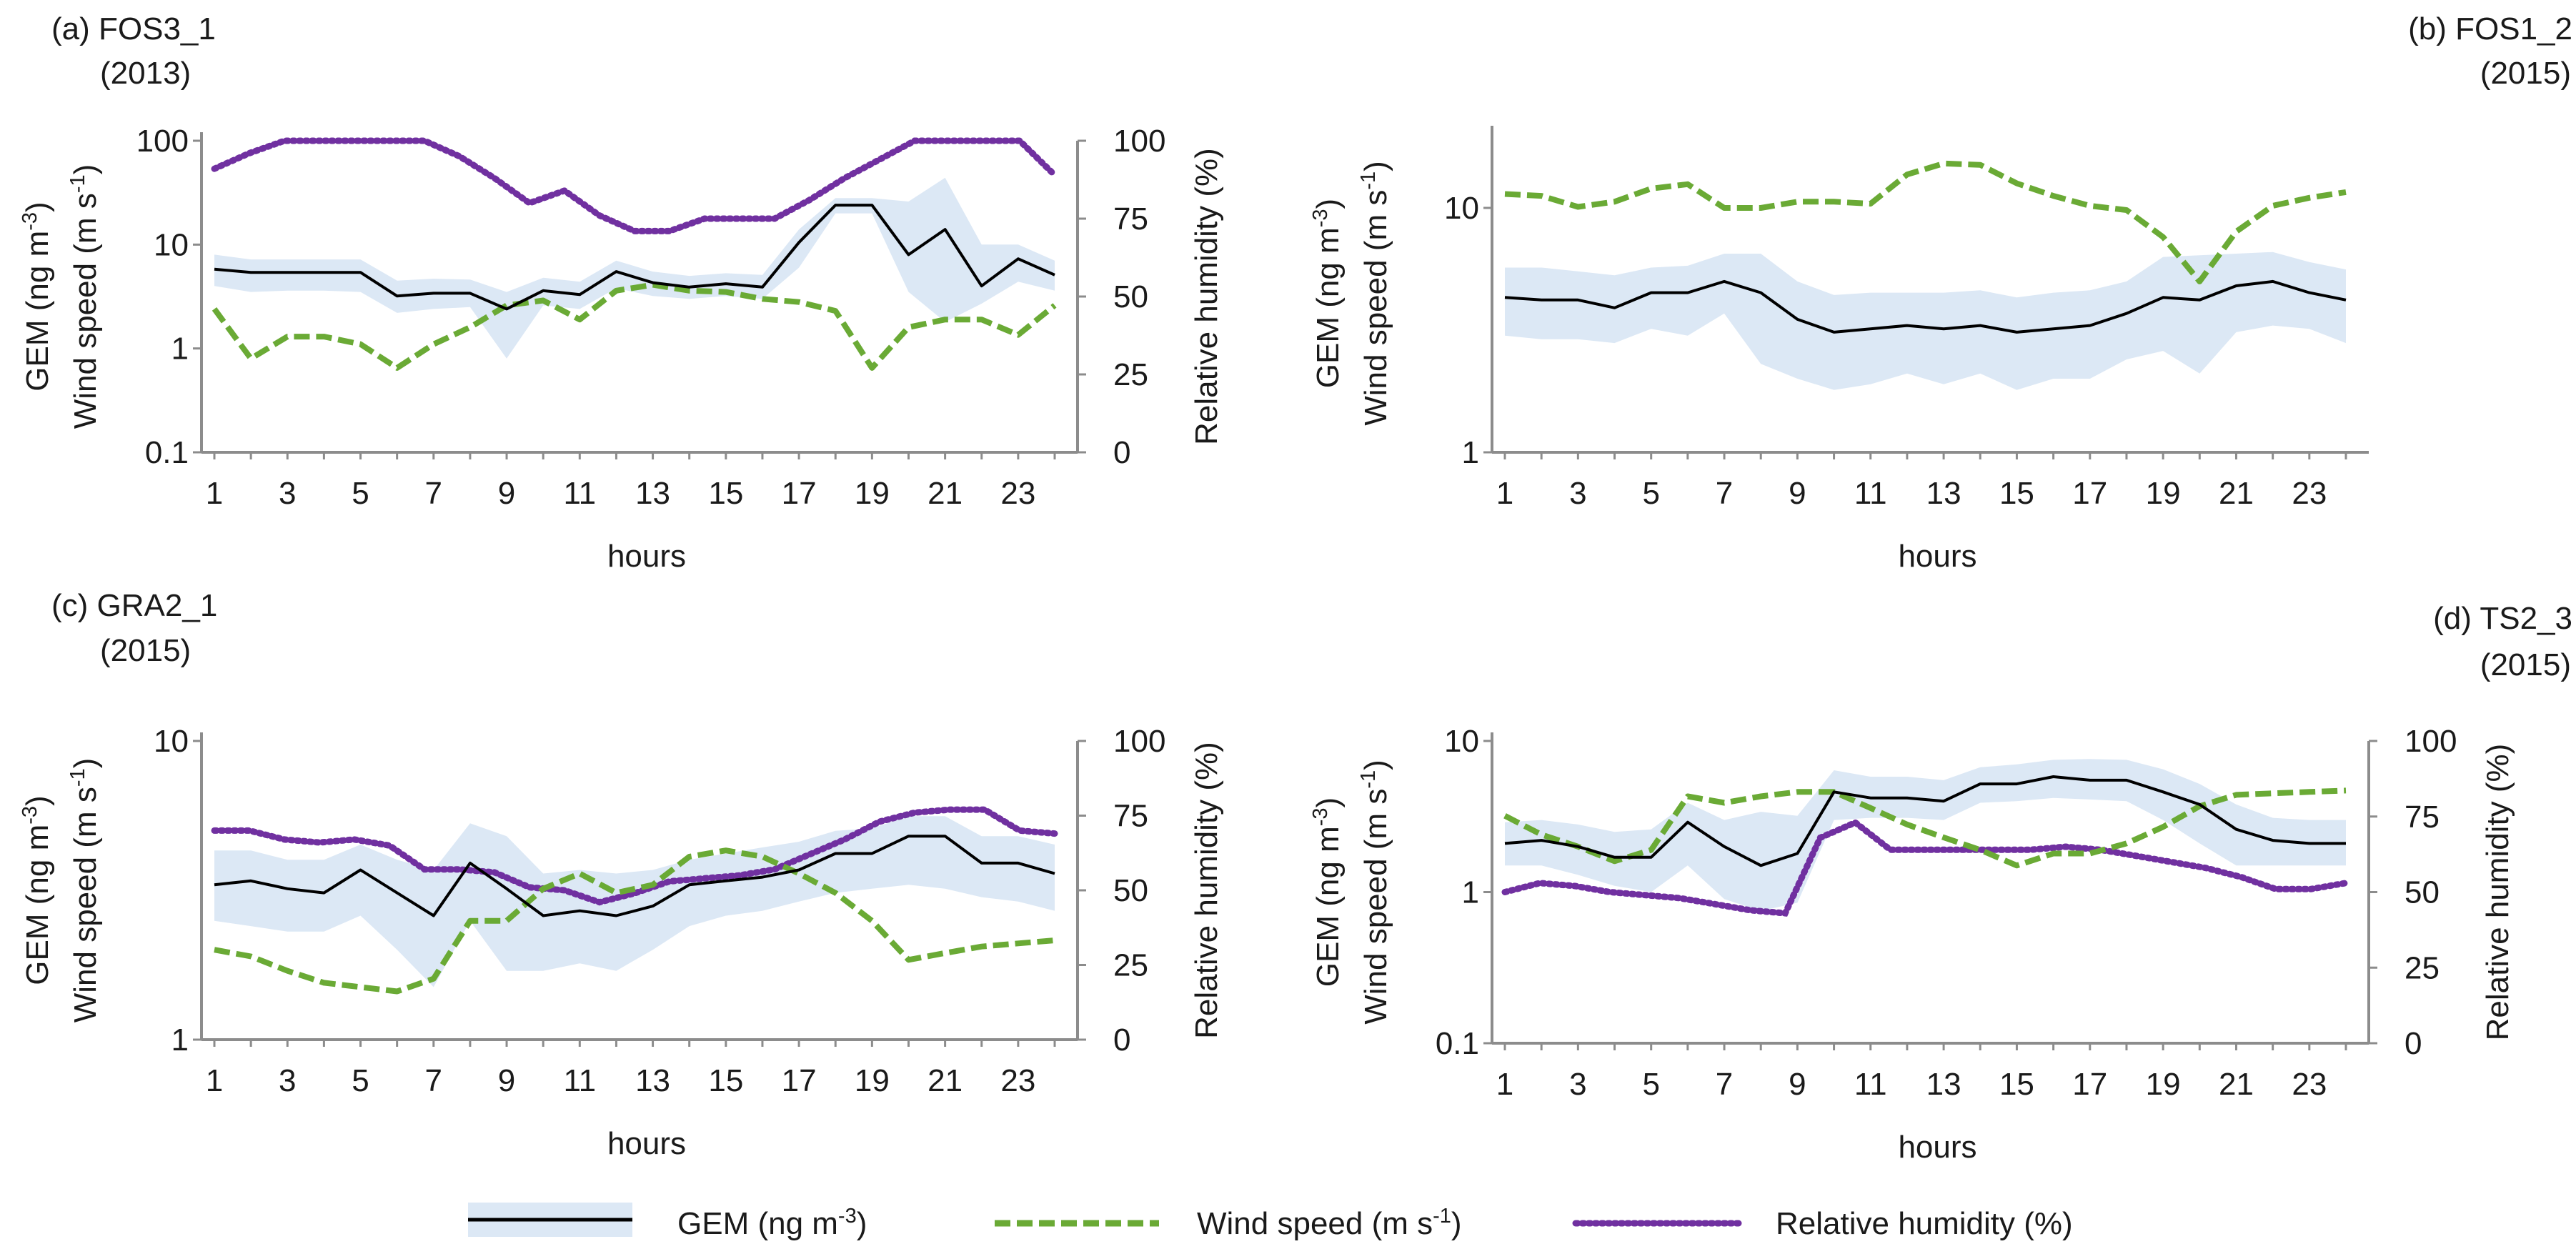  I want to click on legend-gem-label: GEM (ng m-3), so click(772, 1223).